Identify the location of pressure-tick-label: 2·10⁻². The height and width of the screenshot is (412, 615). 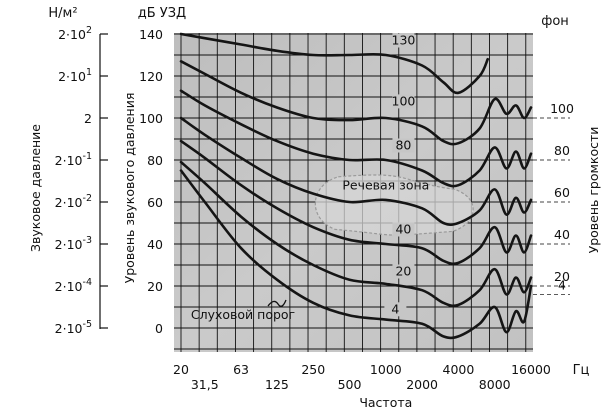
(73, 201).